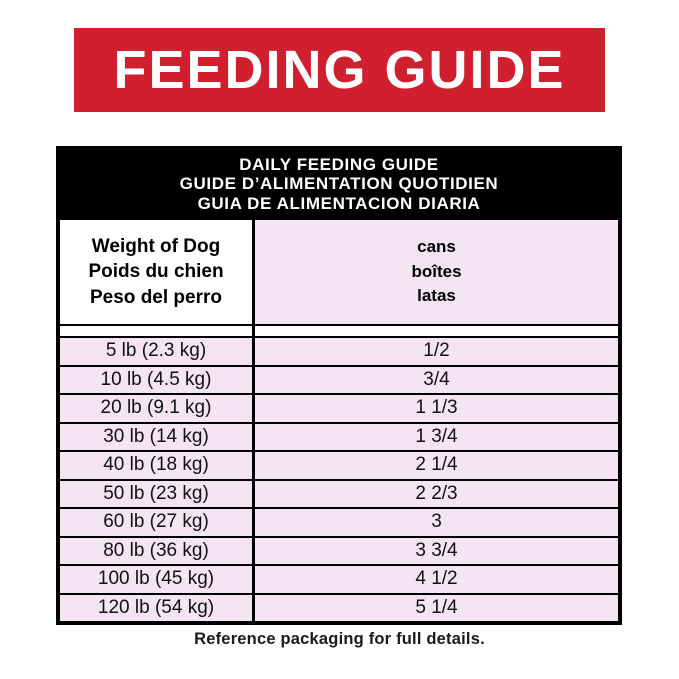 The image size is (679, 679). I want to click on weight-header-fr: Poids du chien, so click(156, 272).